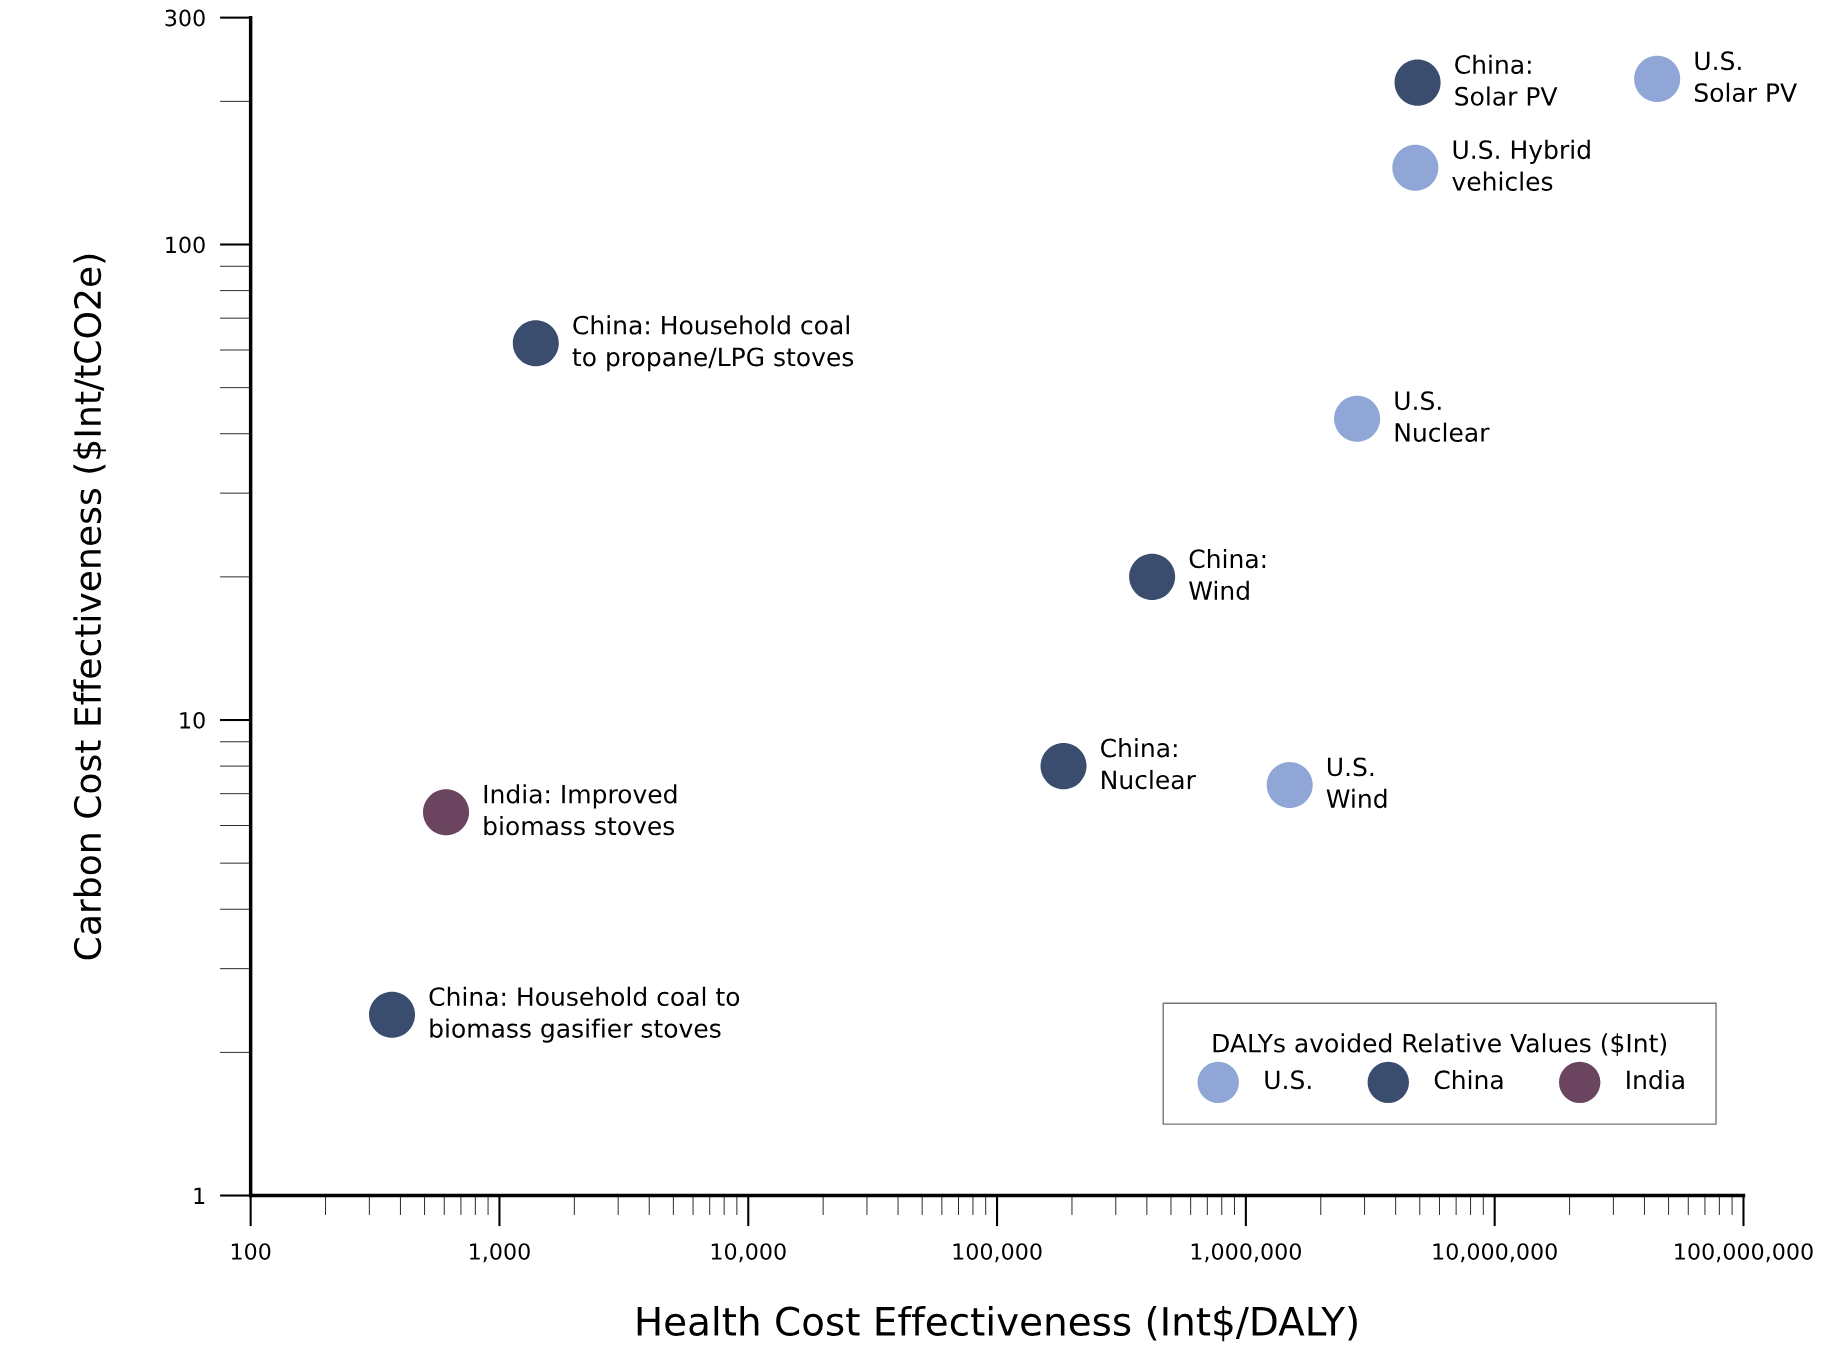 The image size is (1843, 1357). Describe the element at coordinates (1356, 783) in the screenshot. I see `annotation: U.S. Wind` at that location.